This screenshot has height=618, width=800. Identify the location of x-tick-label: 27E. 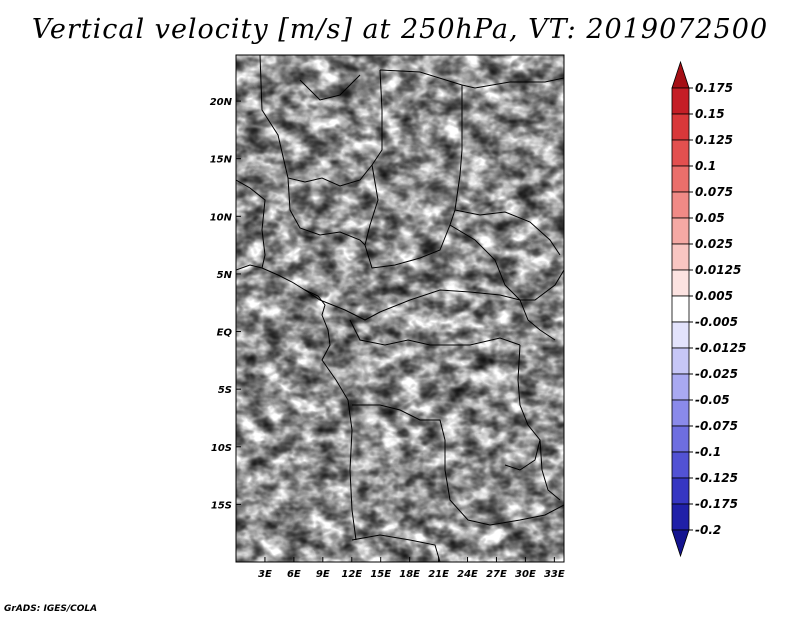
(496, 574).